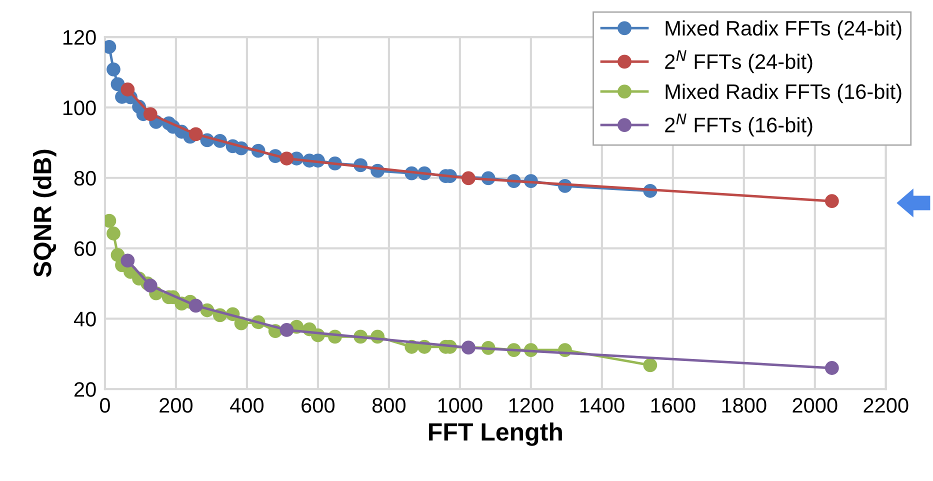 The width and height of the screenshot is (933, 481). Describe the element at coordinates (673, 405) in the screenshot. I see `x-tick-label: 1600` at that location.